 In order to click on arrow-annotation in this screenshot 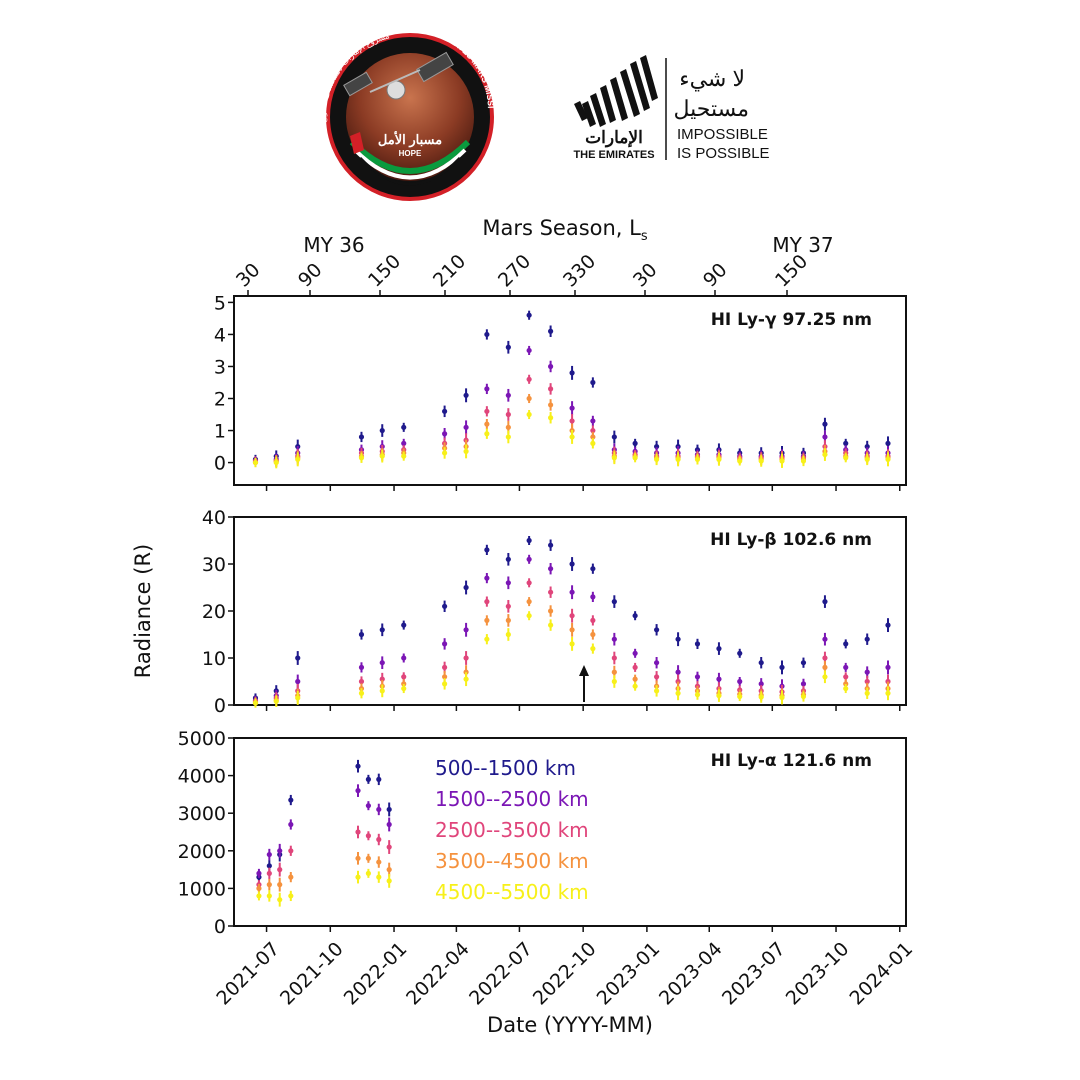, I will do `click(584, 683)`.